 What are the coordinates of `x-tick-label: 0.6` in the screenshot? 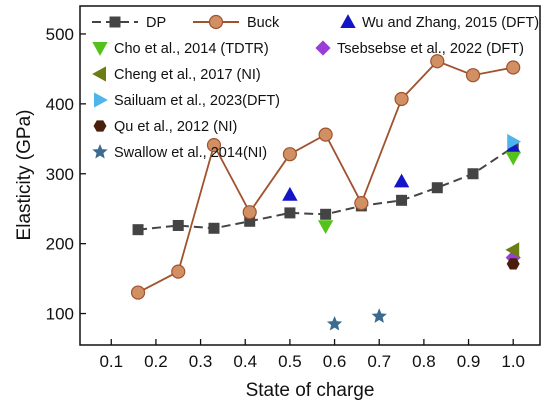 It's located at (335, 361).